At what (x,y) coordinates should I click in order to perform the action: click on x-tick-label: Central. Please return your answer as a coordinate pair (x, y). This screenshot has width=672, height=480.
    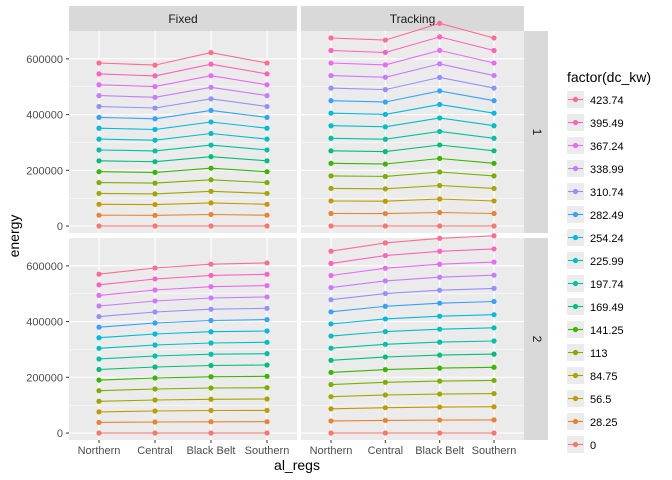
    Looking at the image, I should click on (154, 451).